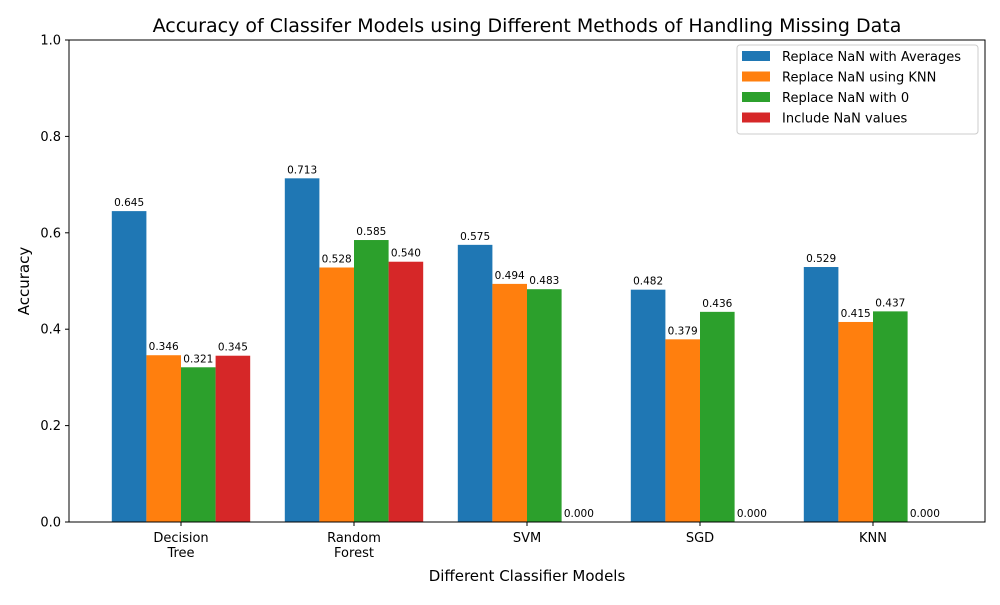 This screenshot has height=605, width=1000. What do you see at coordinates (50, 523) in the screenshot?
I see `y-tick-label-0: 0.0` at bounding box center [50, 523].